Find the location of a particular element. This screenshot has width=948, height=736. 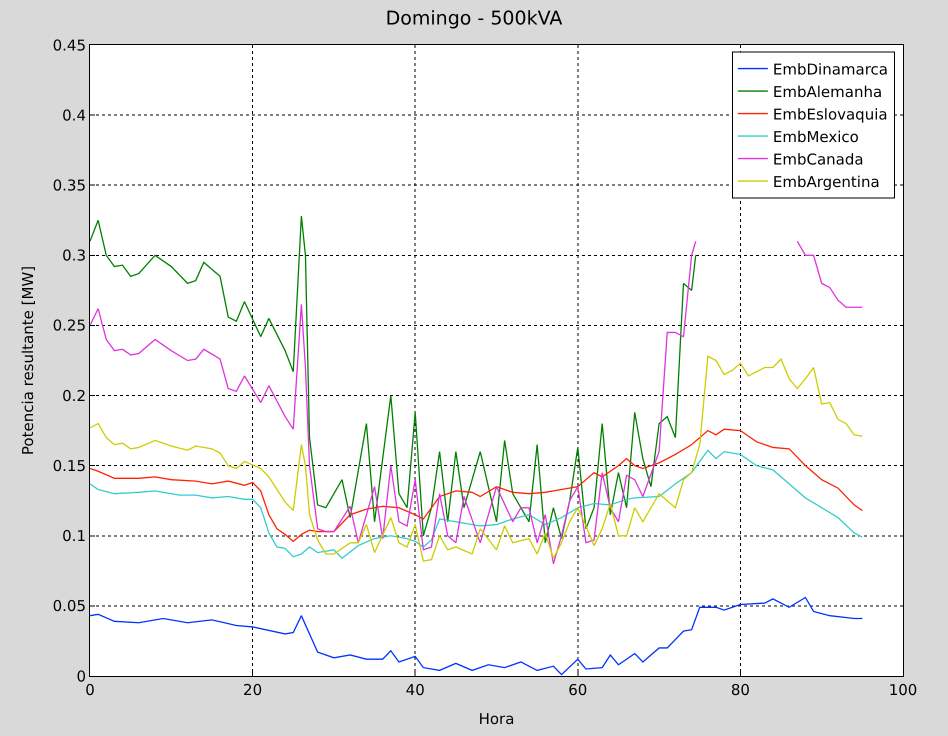

y-tick-label: 0.45 is located at coordinates (69, 45).